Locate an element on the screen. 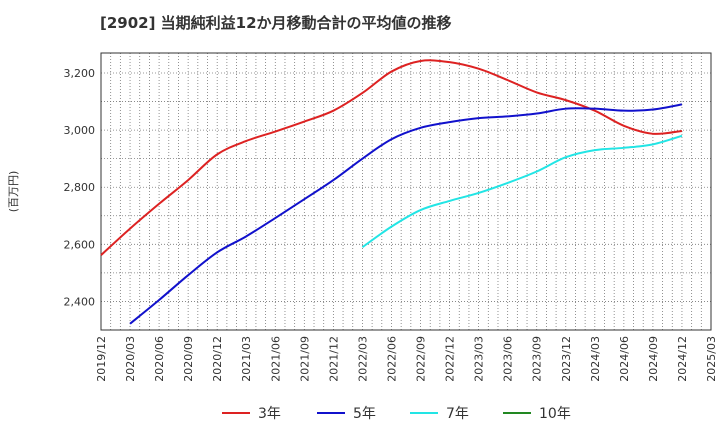 The width and height of the screenshot is (720, 440). x-tick-label: 2024/12 is located at coordinates (682, 359).